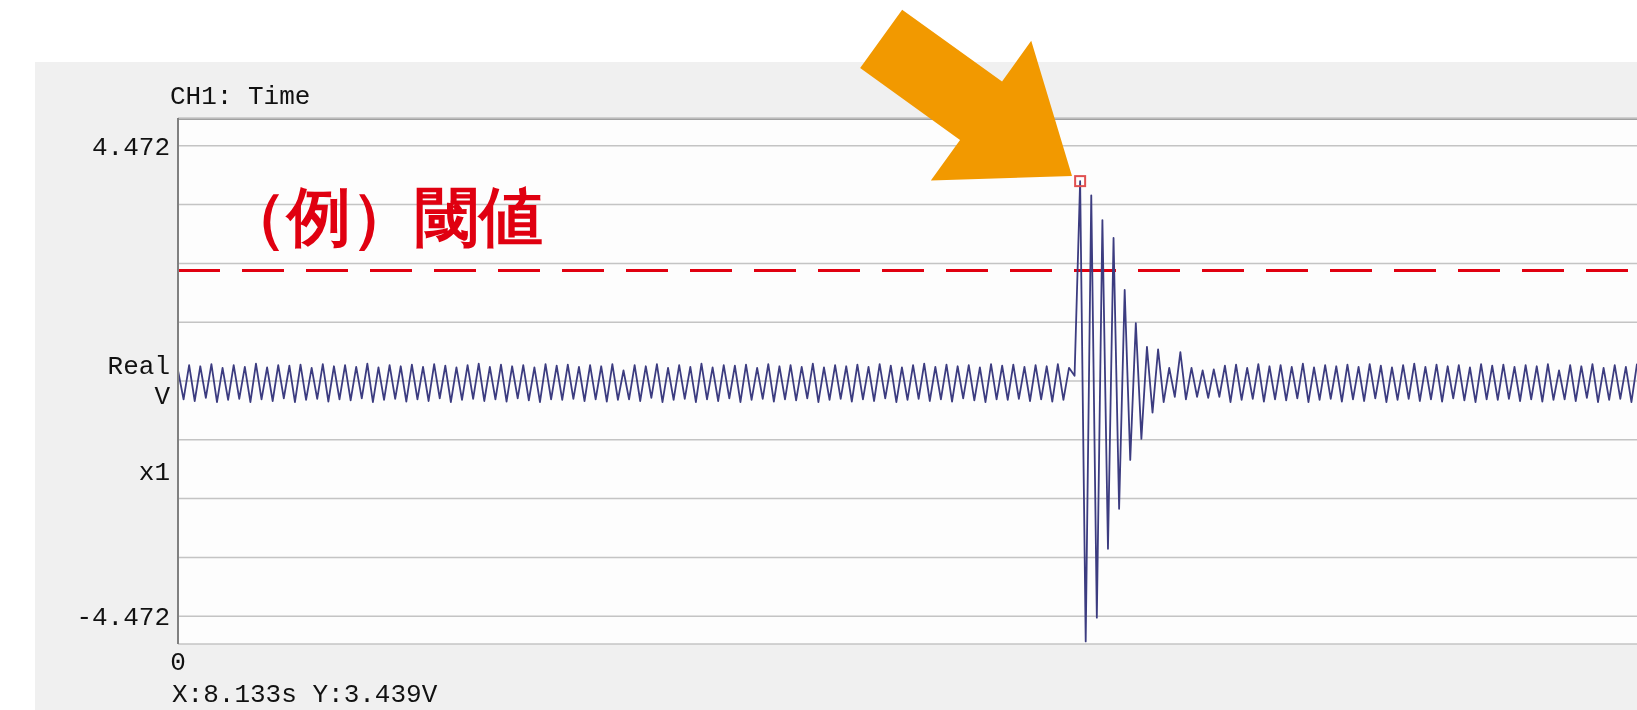  I want to click on text: X:8.133s Y:3.439V, so click(305, 695).